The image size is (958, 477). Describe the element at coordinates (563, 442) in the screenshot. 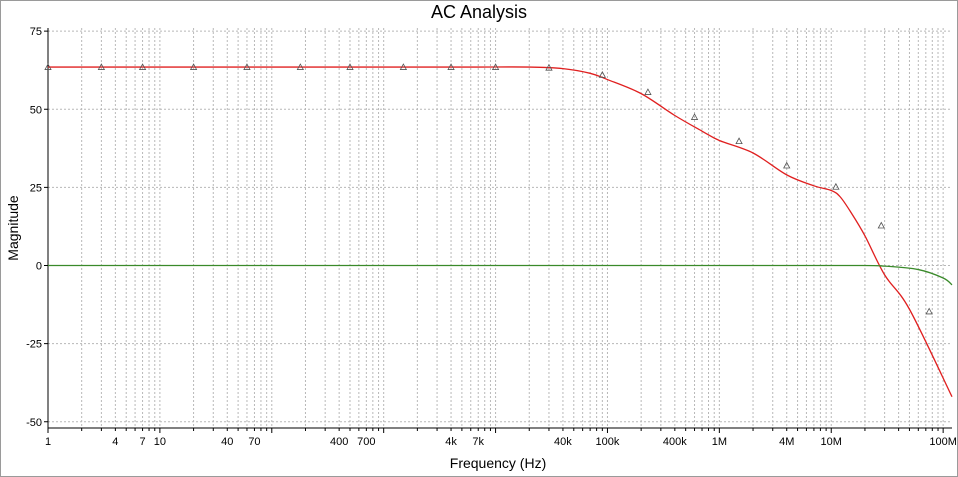

I see `x-tick-label: 40k` at that location.